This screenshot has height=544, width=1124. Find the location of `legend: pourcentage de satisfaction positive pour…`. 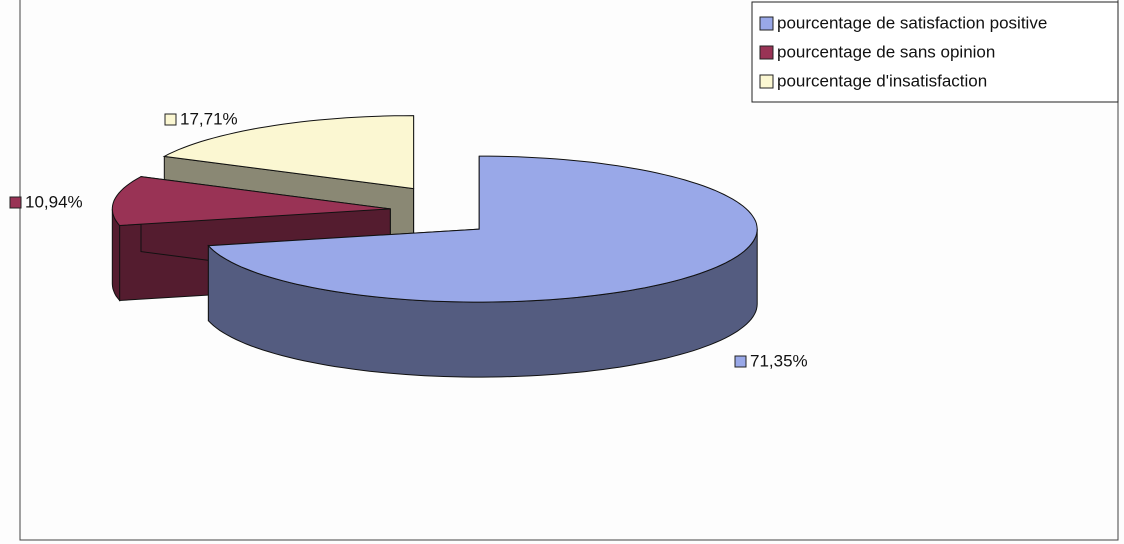

legend: pourcentage de satisfaction positive pour… is located at coordinates (903, 51).